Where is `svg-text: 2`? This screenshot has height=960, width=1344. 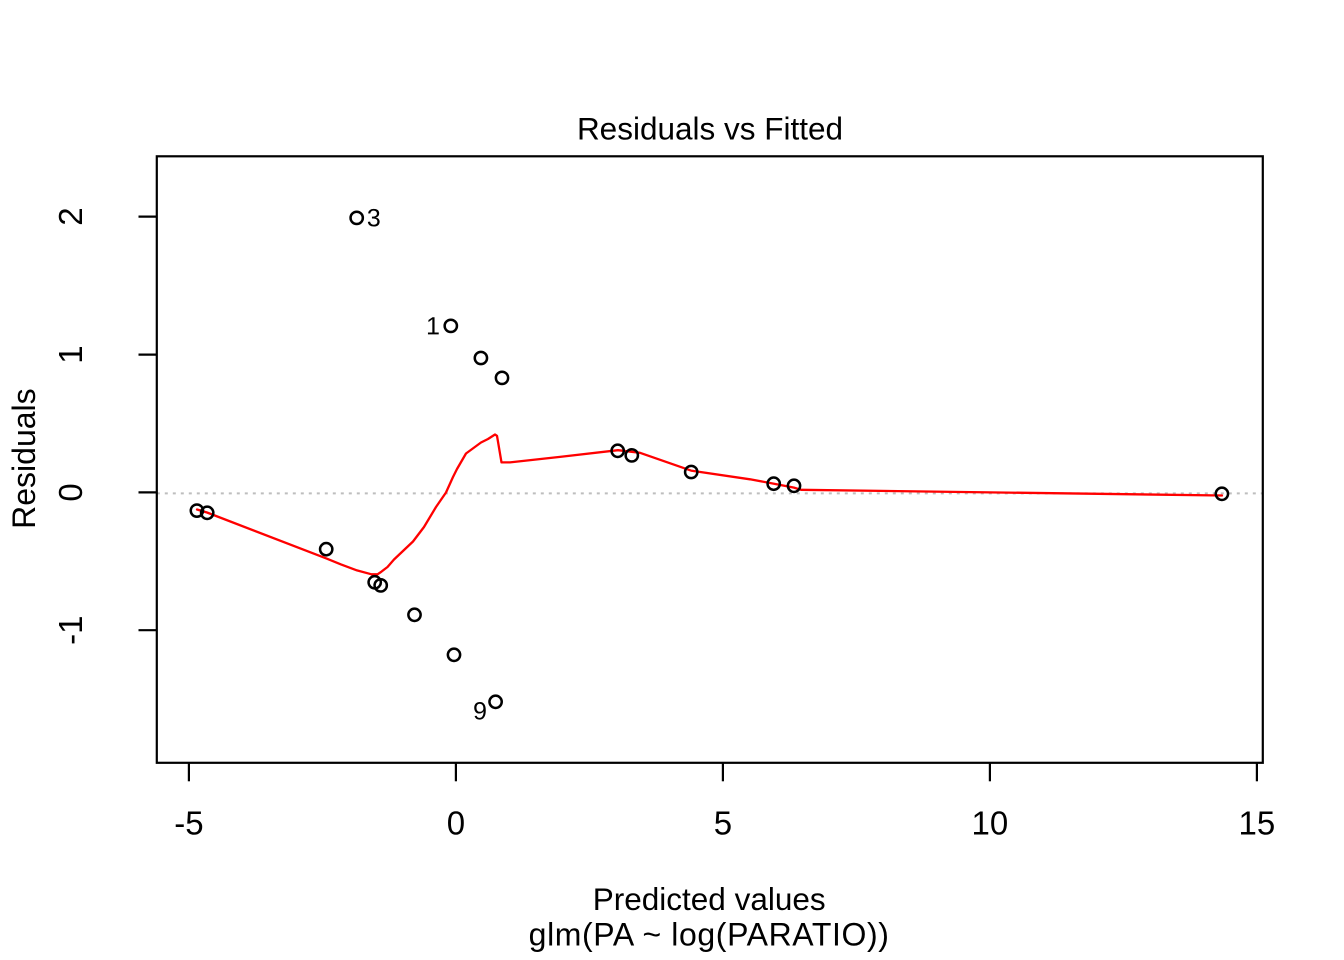 svg-text: 2 is located at coordinates (70, 216).